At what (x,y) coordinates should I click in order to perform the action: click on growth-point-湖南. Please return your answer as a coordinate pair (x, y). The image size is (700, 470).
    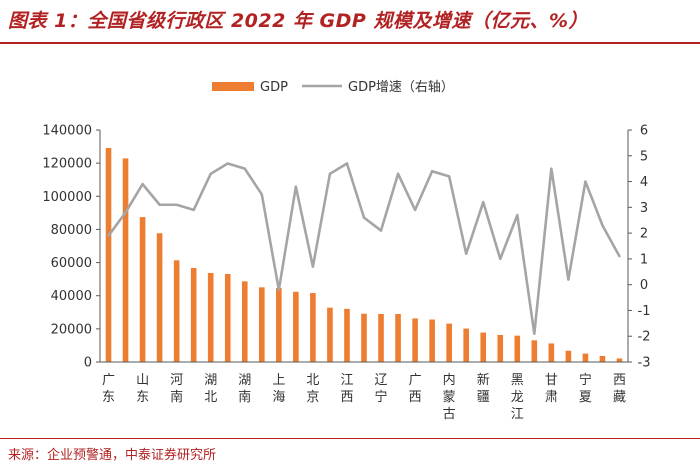
    Looking at the image, I should click on (244, 168).